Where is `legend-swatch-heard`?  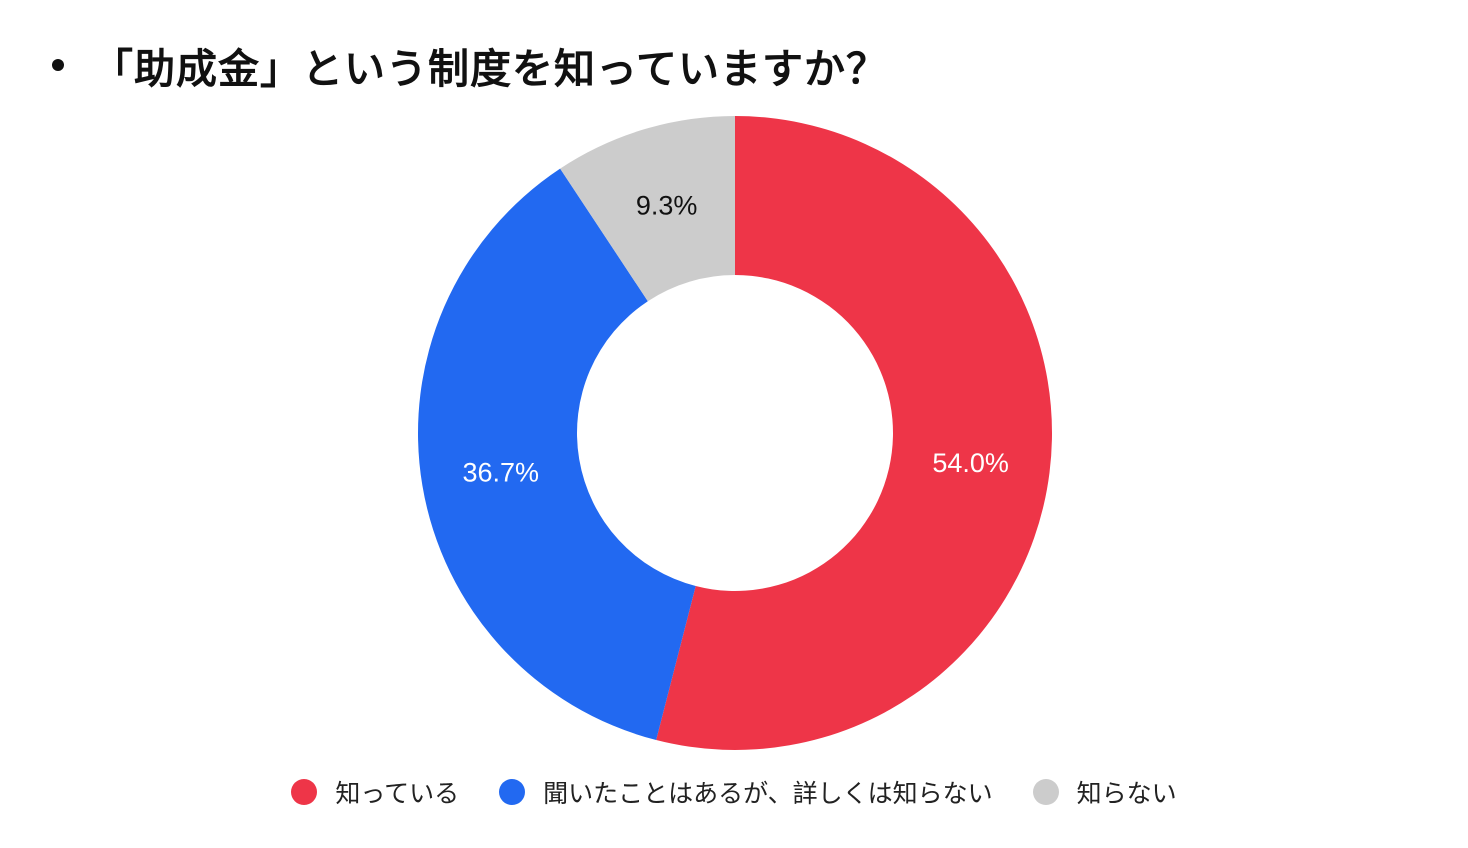 legend-swatch-heard is located at coordinates (512, 792).